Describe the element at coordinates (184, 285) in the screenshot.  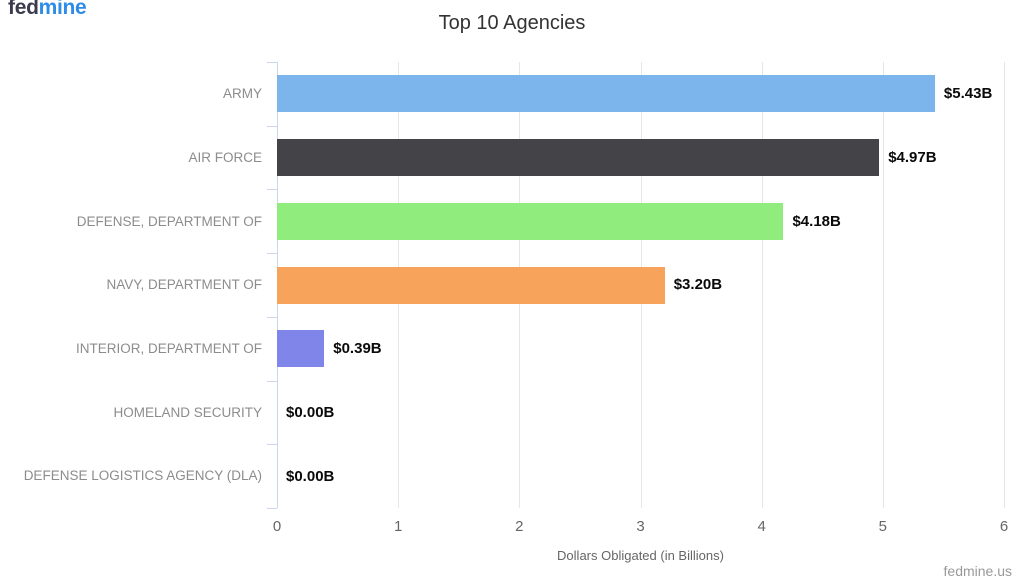
I see `category-label: NAVY, DEPARTMENT OF` at that location.